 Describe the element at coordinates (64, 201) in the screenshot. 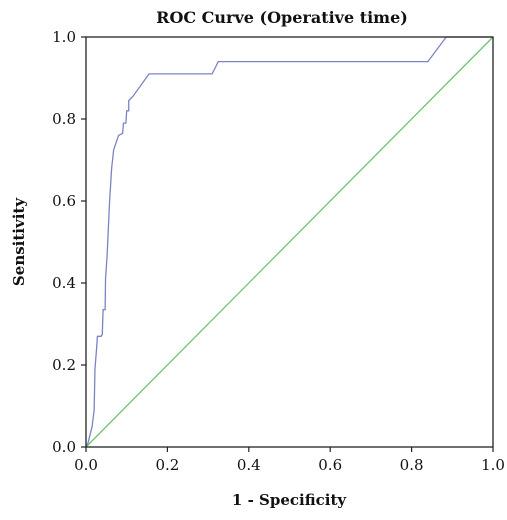

I see `y-tick-label: 0.6` at that location.